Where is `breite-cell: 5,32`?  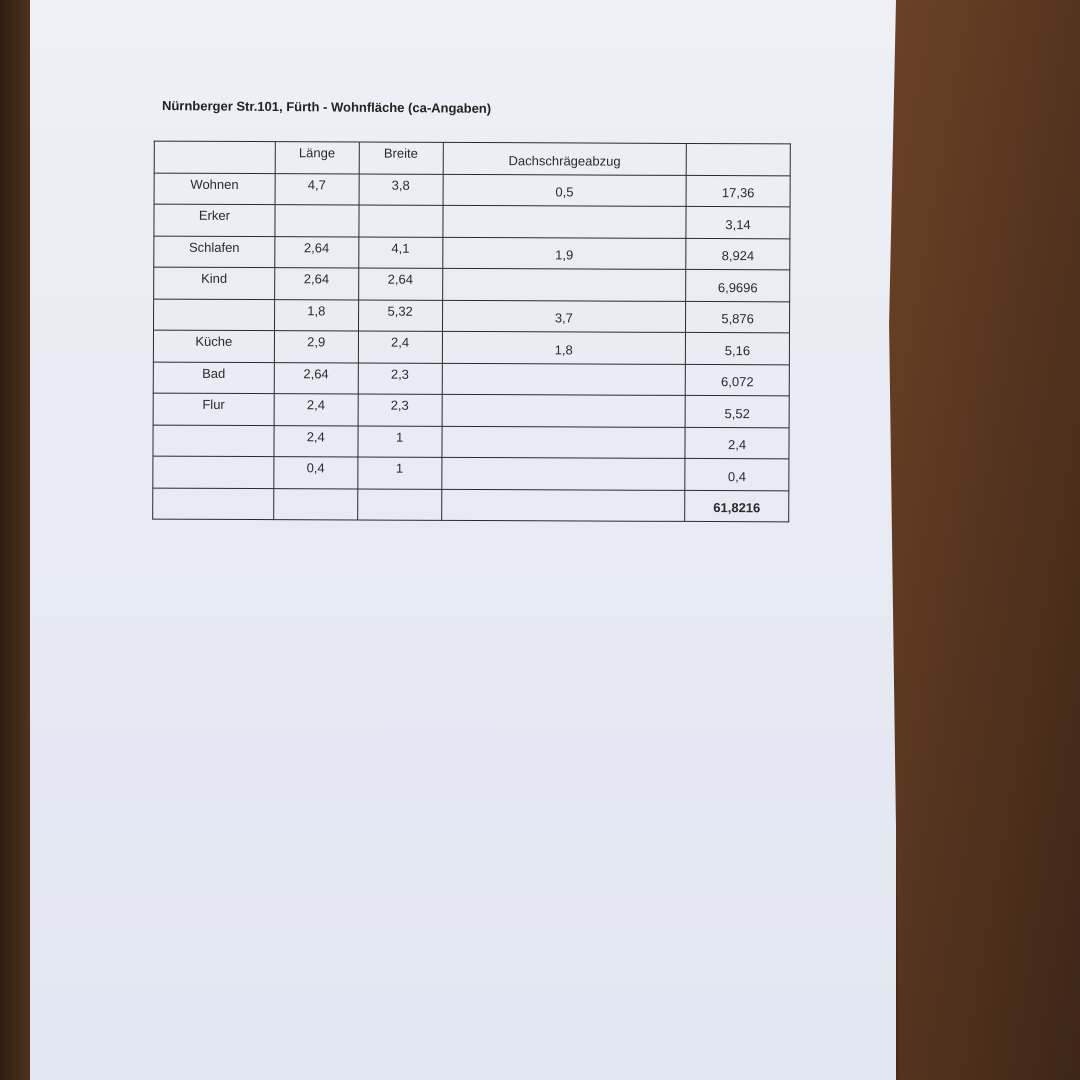
breite-cell: 5,32 is located at coordinates (400, 315).